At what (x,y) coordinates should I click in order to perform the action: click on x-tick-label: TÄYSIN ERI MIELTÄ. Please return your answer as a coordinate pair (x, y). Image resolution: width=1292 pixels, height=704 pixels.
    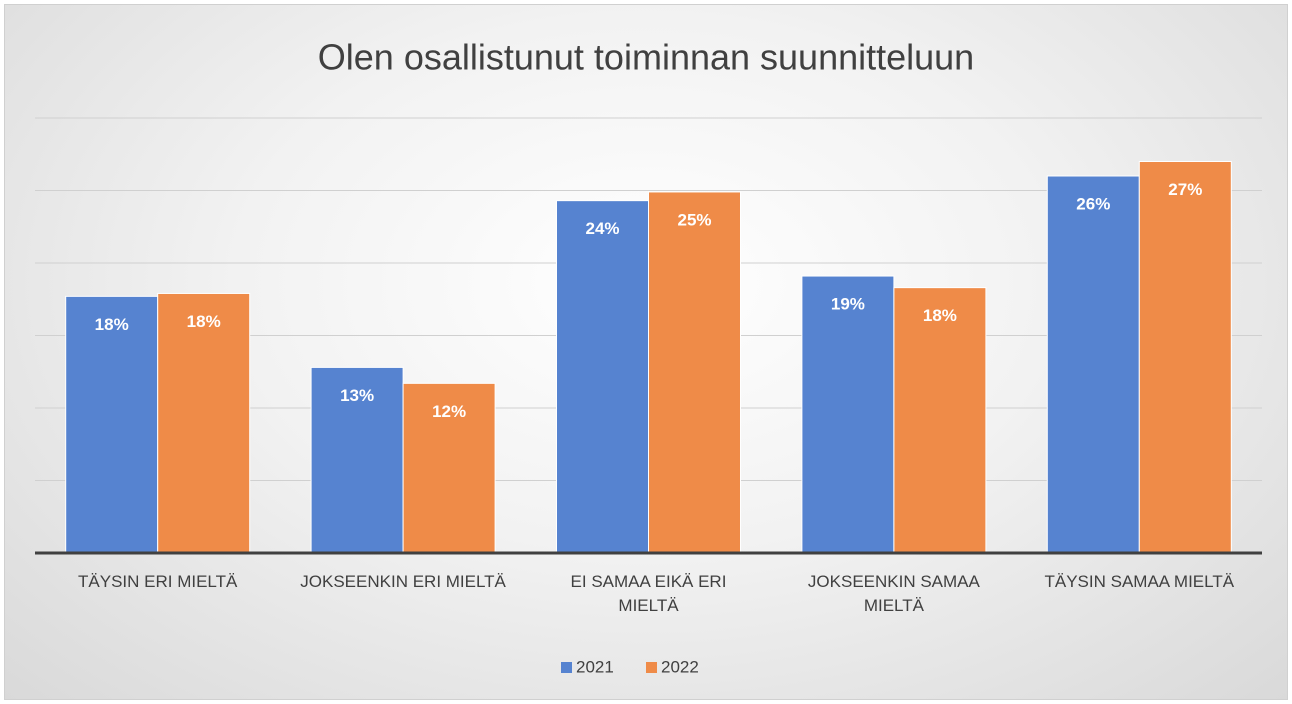
    Looking at the image, I should click on (158, 581).